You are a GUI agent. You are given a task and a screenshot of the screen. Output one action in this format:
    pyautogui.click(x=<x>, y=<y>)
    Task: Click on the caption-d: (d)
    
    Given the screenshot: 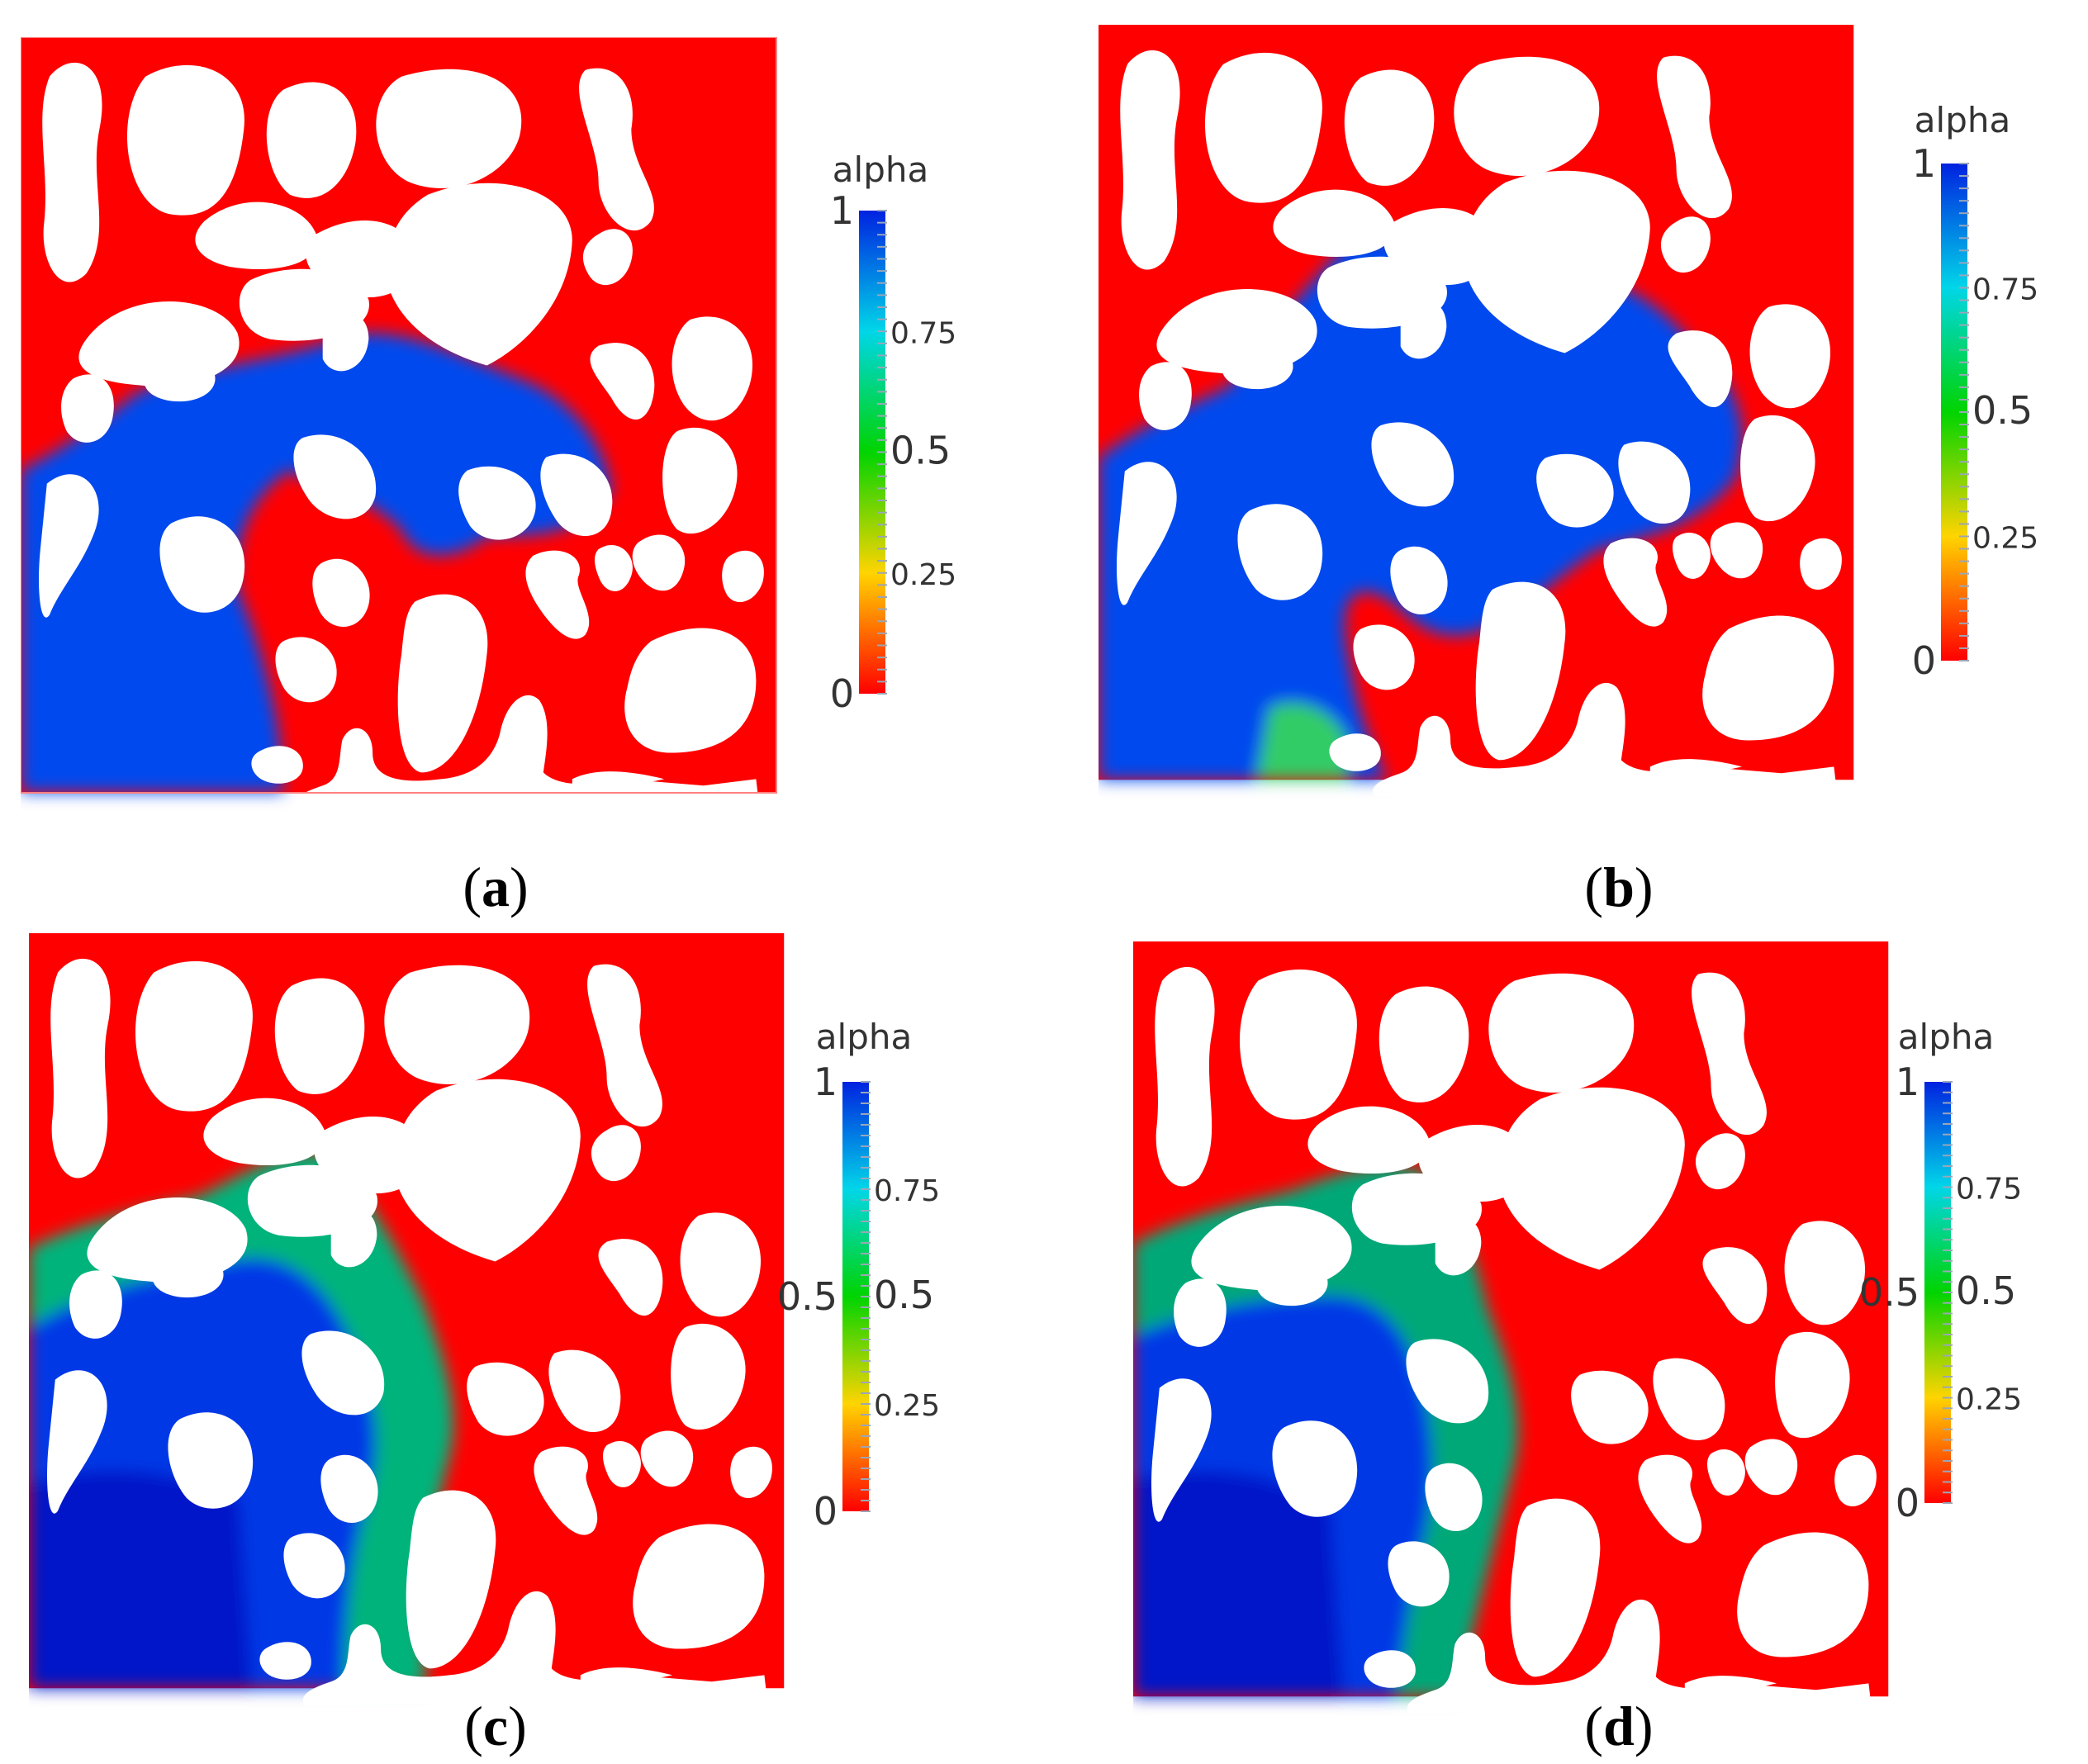 What is the action you would take?
    pyautogui.click(x=1619, y=1726)
    